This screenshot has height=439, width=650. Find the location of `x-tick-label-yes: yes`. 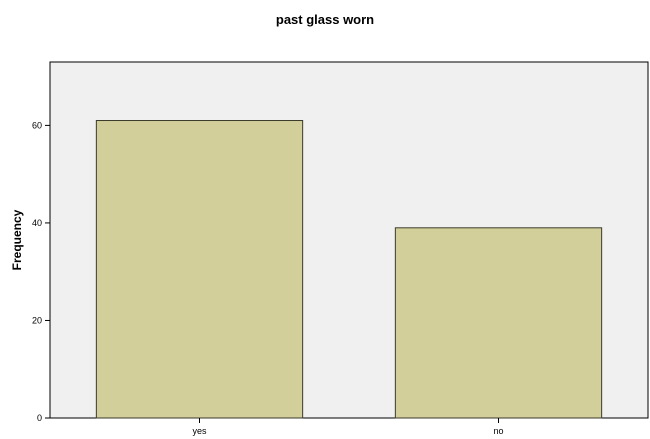

x-tick-label-yes: yes is located at coordinates (199, 431).